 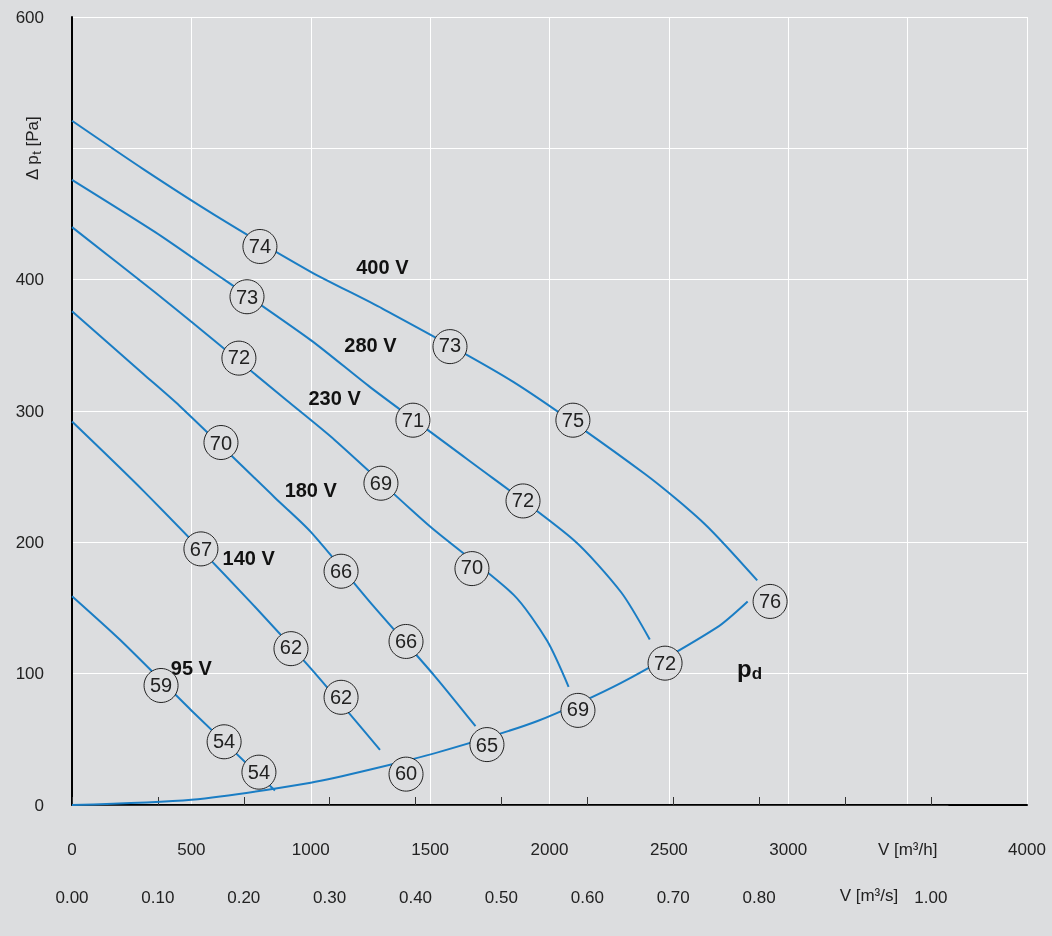 I want to click on x-tick-label: 3000, so click(x=788, y=849).